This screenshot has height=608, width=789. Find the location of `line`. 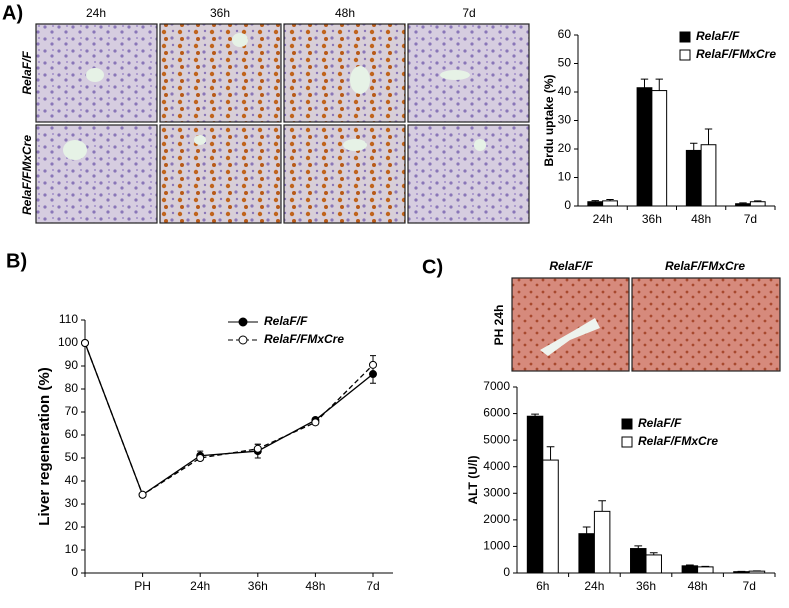

line is located at coordinates (229, 419).